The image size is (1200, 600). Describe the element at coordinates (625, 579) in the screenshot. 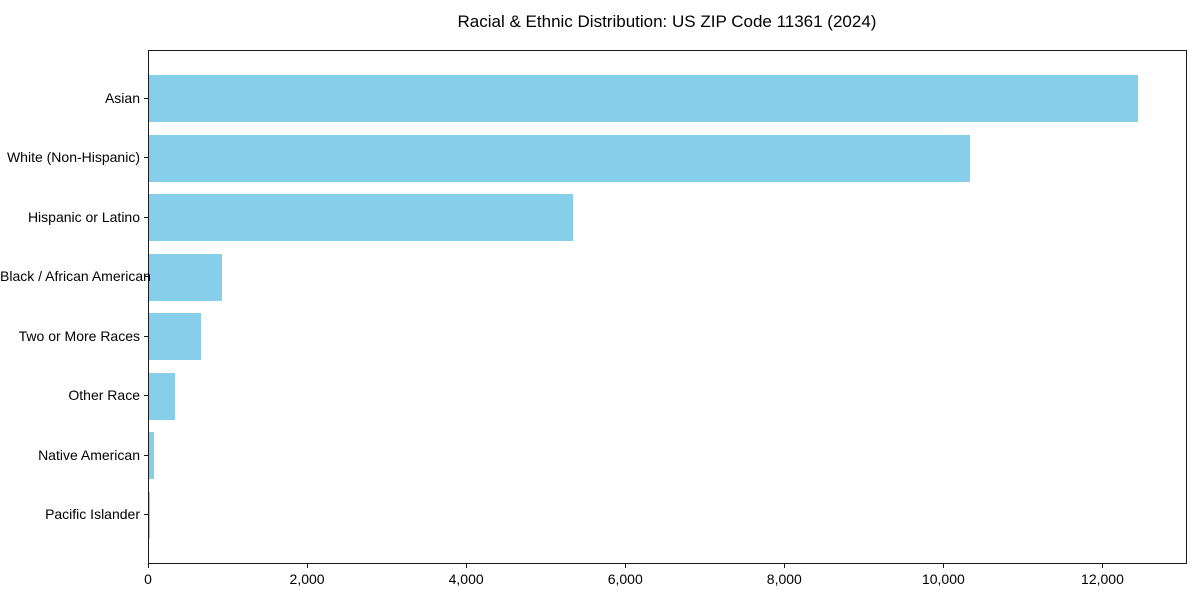

I see `x-tick-label: 6,000` at that location.